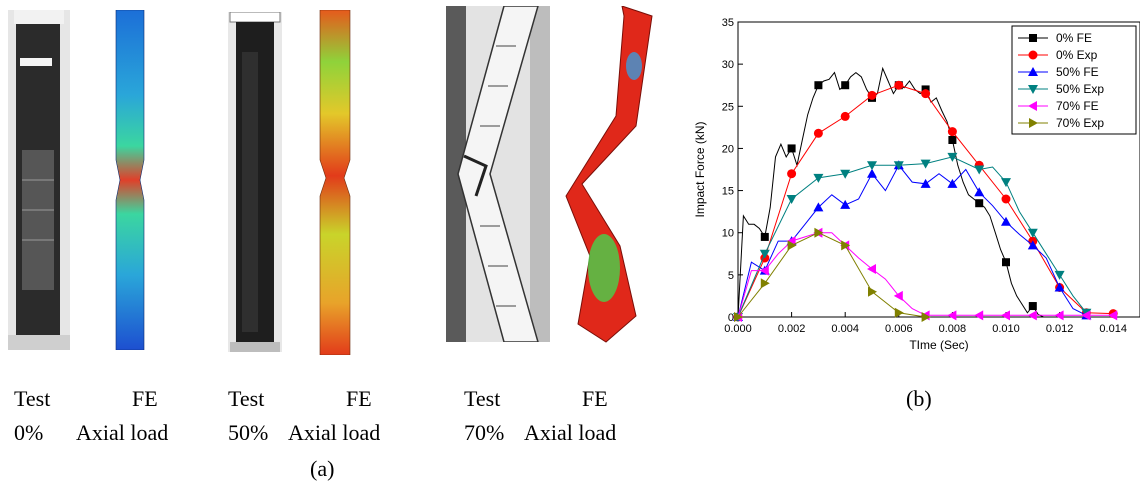 This screenshot has width=1140, height=488. Describe the element at coordinates (595, 398) in the screenshot. I see `label-fe-70: FE` at that location.